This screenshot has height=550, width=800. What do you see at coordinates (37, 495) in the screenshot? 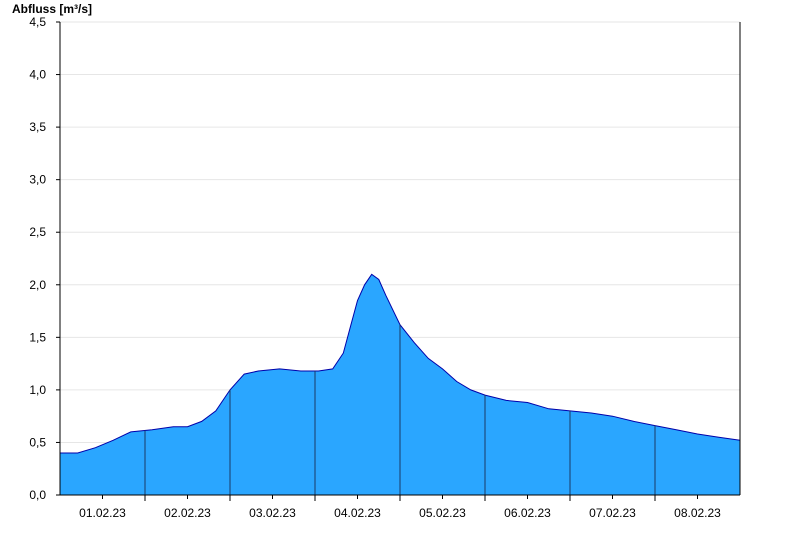
I see `y-tick-label-0: 0,0` at bounding box center [37, 495].